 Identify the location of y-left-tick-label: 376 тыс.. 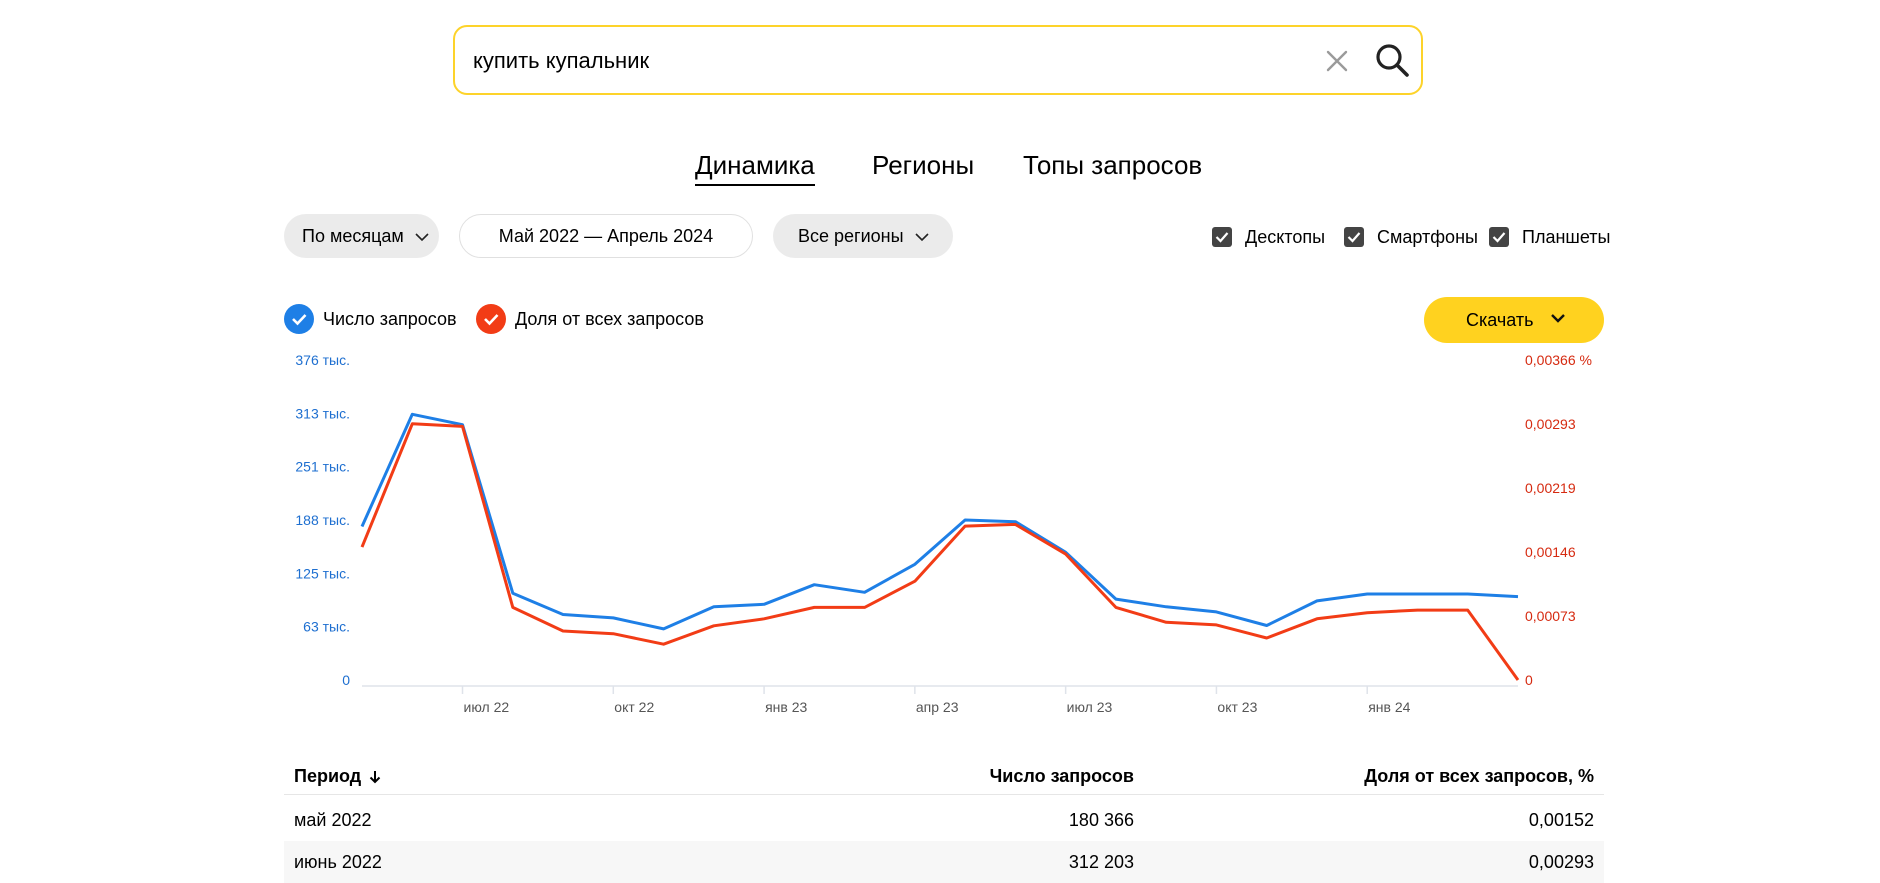
(322, 360).